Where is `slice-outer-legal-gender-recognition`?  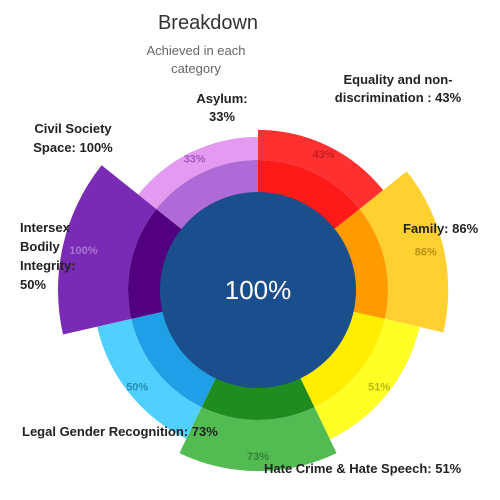 slice-outer-legal-gender-recognition is located at coordinates (258, 439).